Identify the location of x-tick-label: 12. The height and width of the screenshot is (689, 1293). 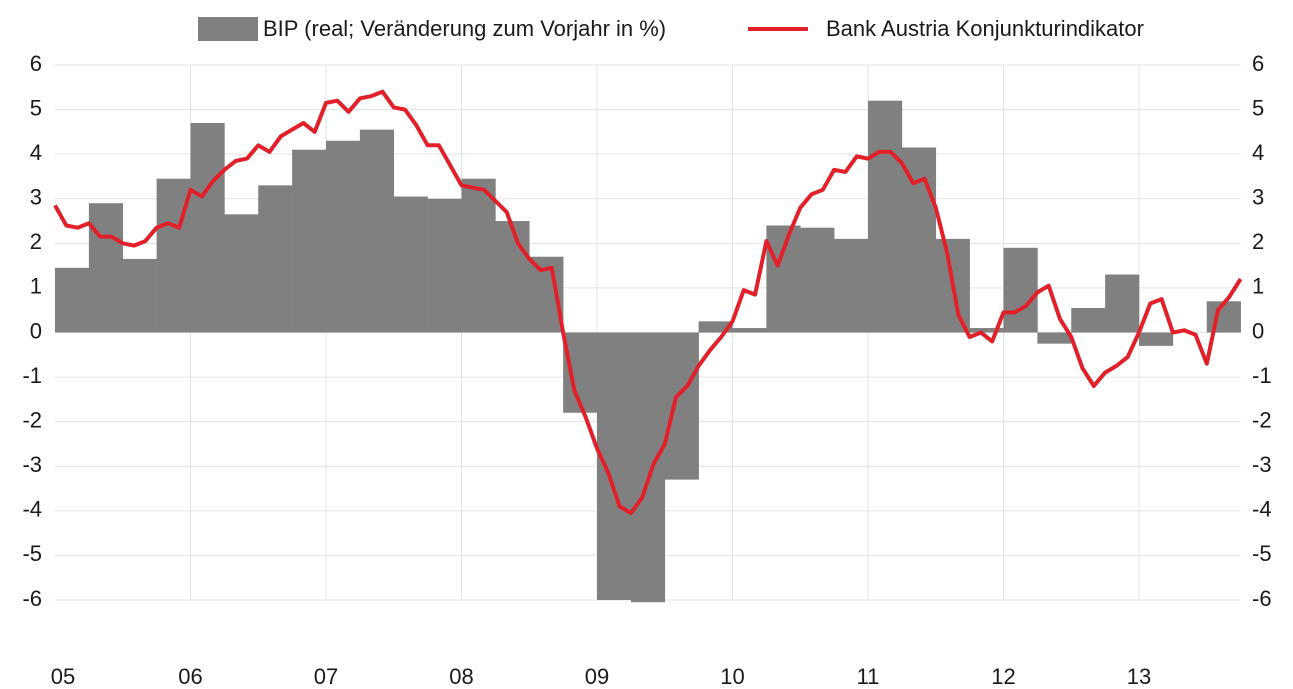
(1003, 676).